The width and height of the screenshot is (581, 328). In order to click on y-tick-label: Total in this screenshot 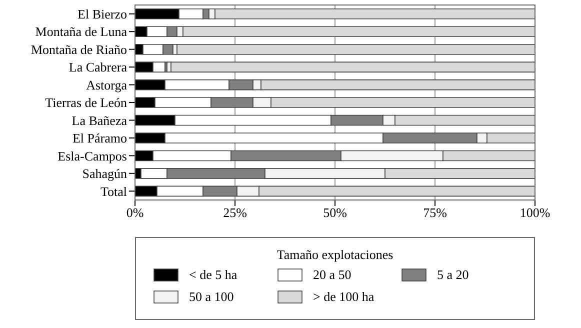, I will do `click(114, 191)`.